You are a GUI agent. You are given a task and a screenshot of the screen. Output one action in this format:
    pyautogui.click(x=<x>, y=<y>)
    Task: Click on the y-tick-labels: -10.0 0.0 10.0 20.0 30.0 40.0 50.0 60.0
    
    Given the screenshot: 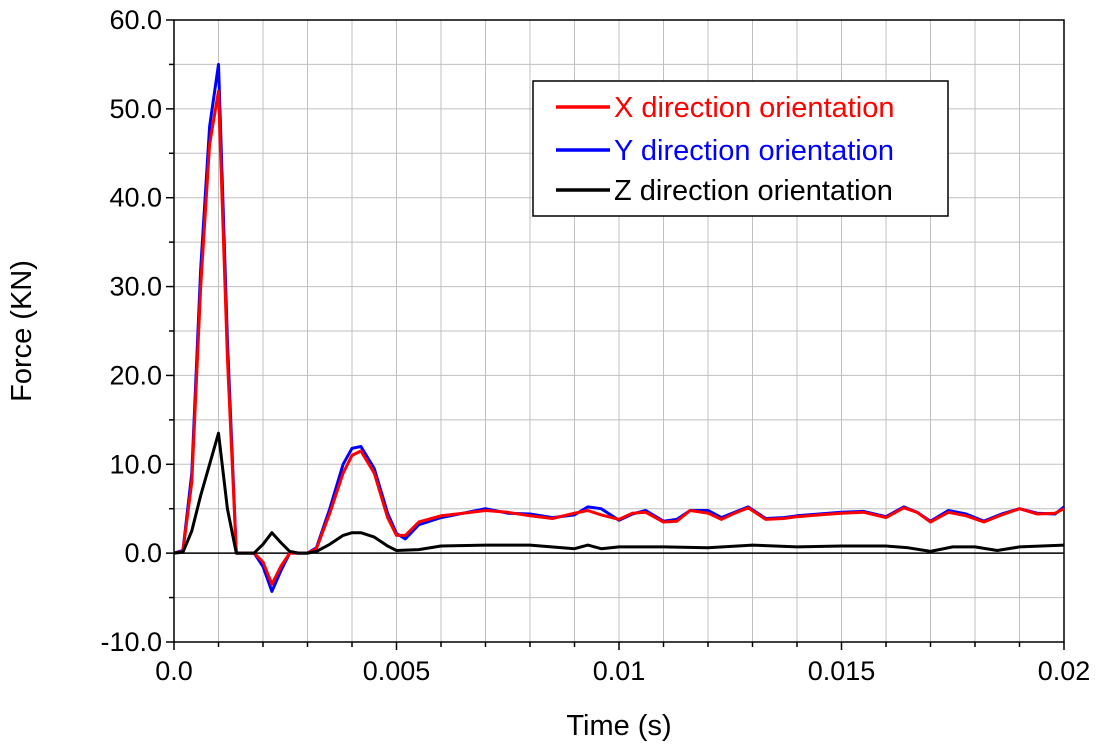 What is the action you would take?
    pyautogui.click(x=131, y=331)
    